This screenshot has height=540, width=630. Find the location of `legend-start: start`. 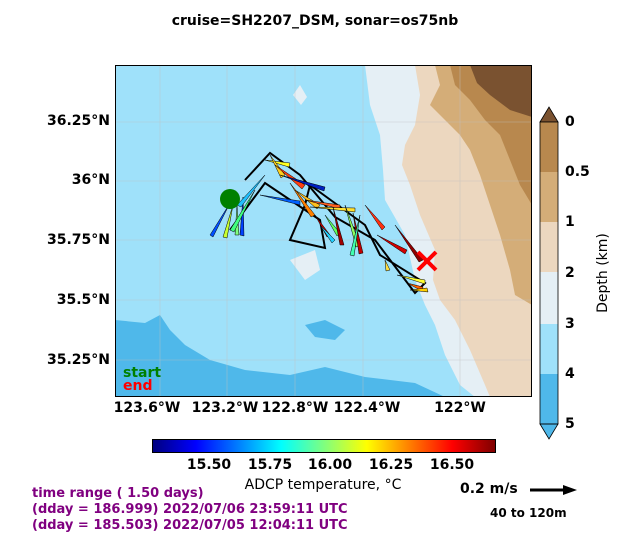

legend-start: start is located at coordinates (142, 373).